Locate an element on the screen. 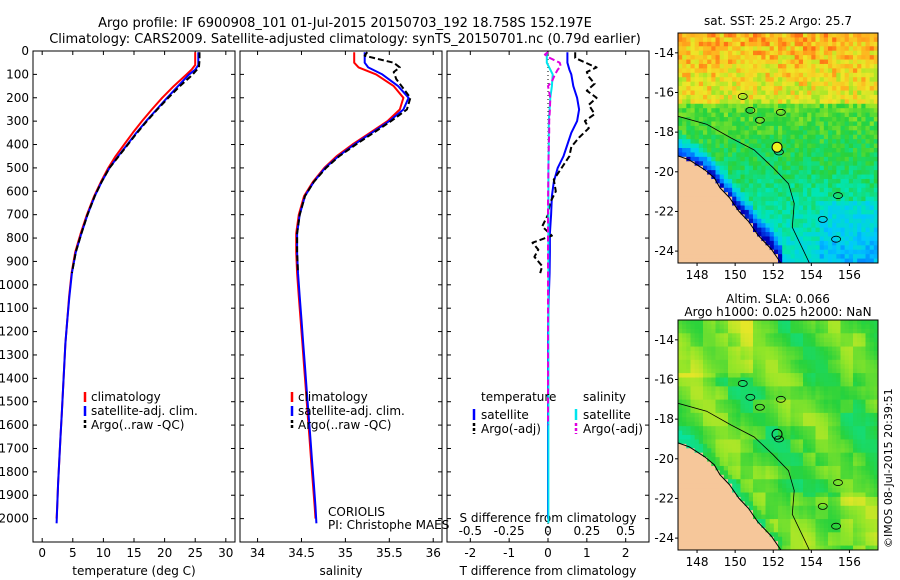 The height and width of the screenshot is (580, 900). coastline is located at coordinates (730, 209).